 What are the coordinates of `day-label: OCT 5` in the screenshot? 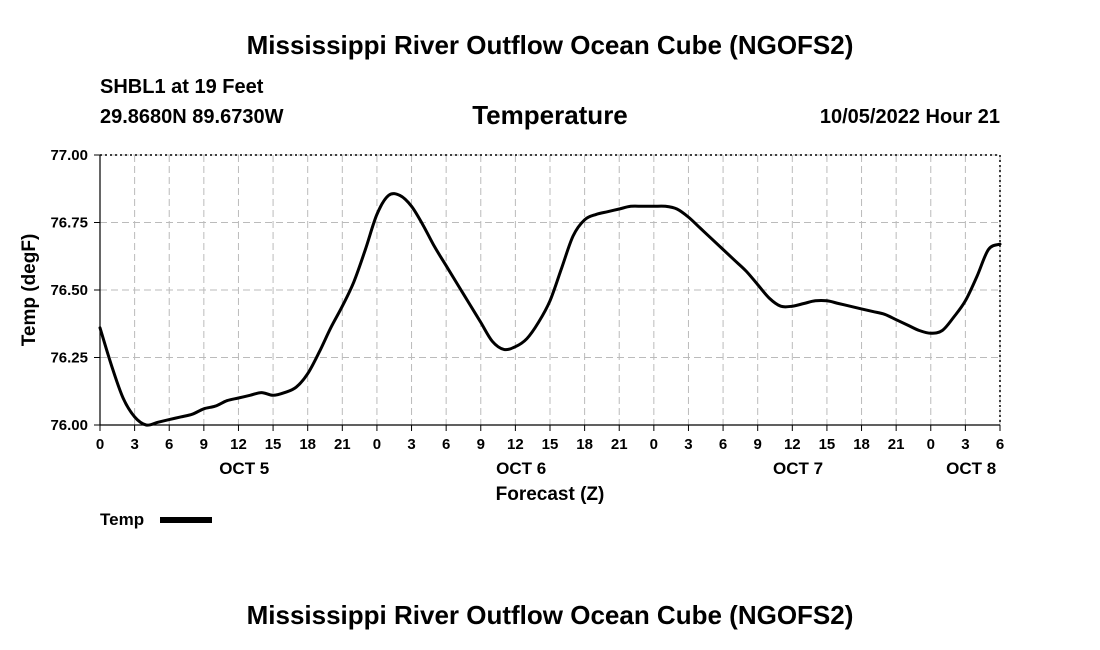 It's located at (244, 468).